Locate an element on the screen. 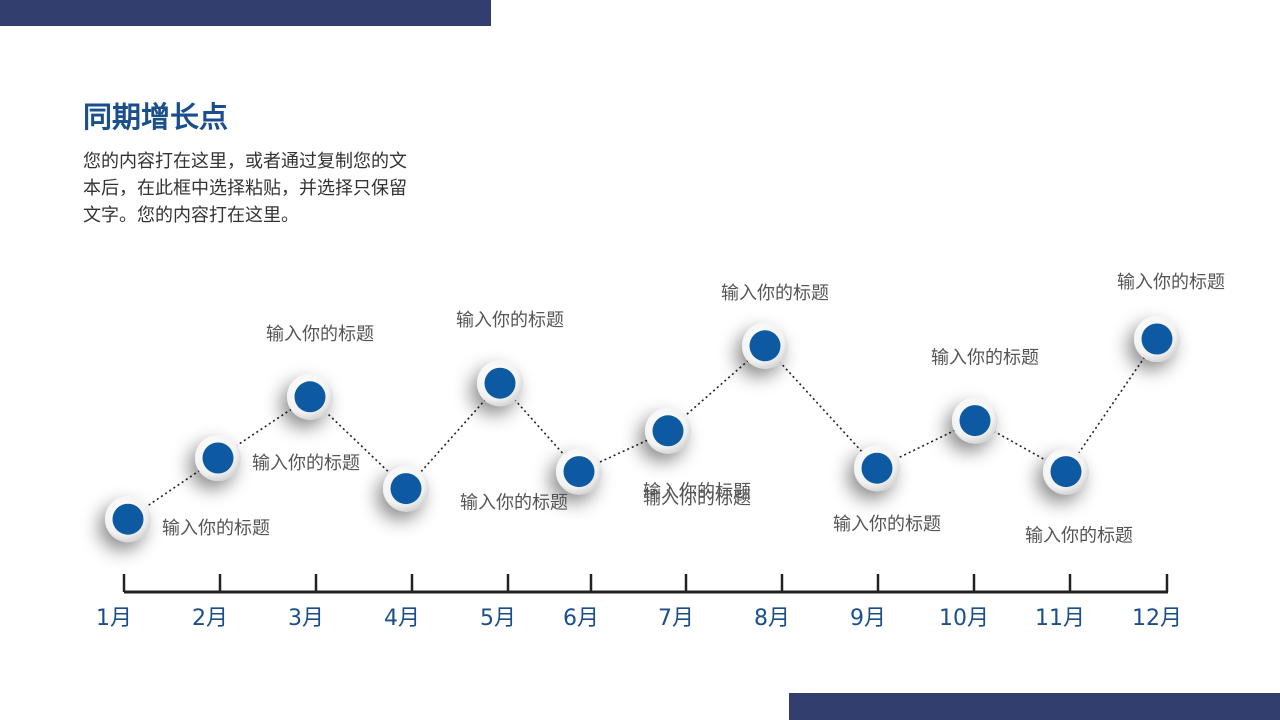 This screenshot has height=720, width=1280. top-accent-bar is located at coordinates (245, 13).